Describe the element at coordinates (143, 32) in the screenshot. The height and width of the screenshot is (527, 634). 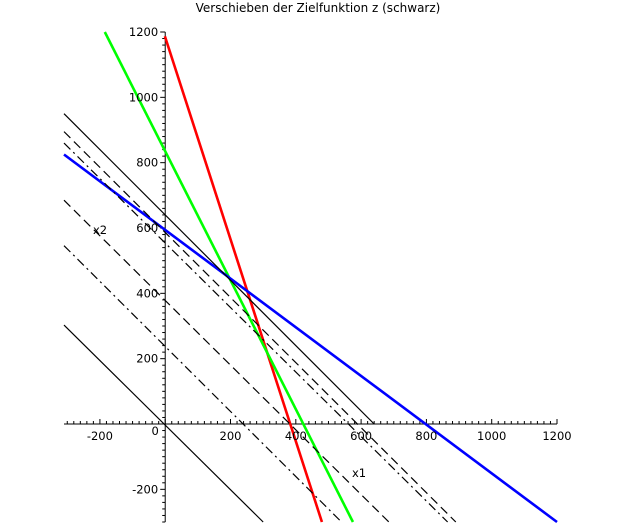
I see `y-tick-label: 1200` at that location.